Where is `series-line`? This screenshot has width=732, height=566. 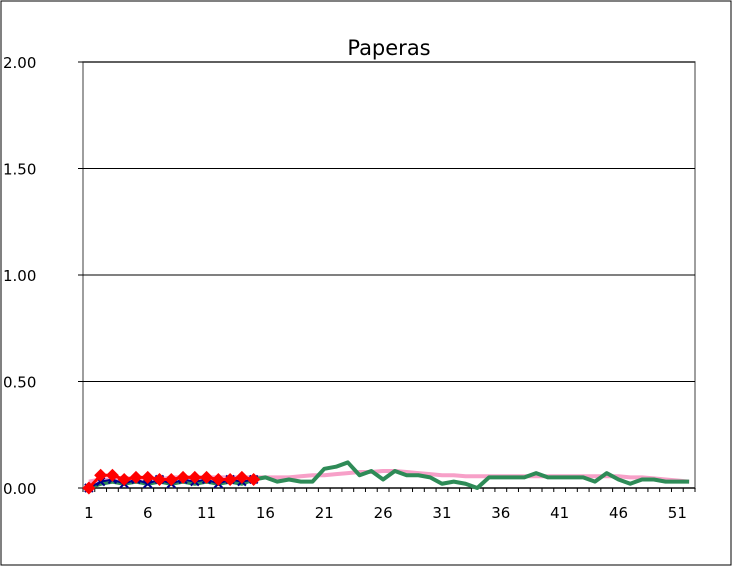 series-line is located at coordinates (389, 475).